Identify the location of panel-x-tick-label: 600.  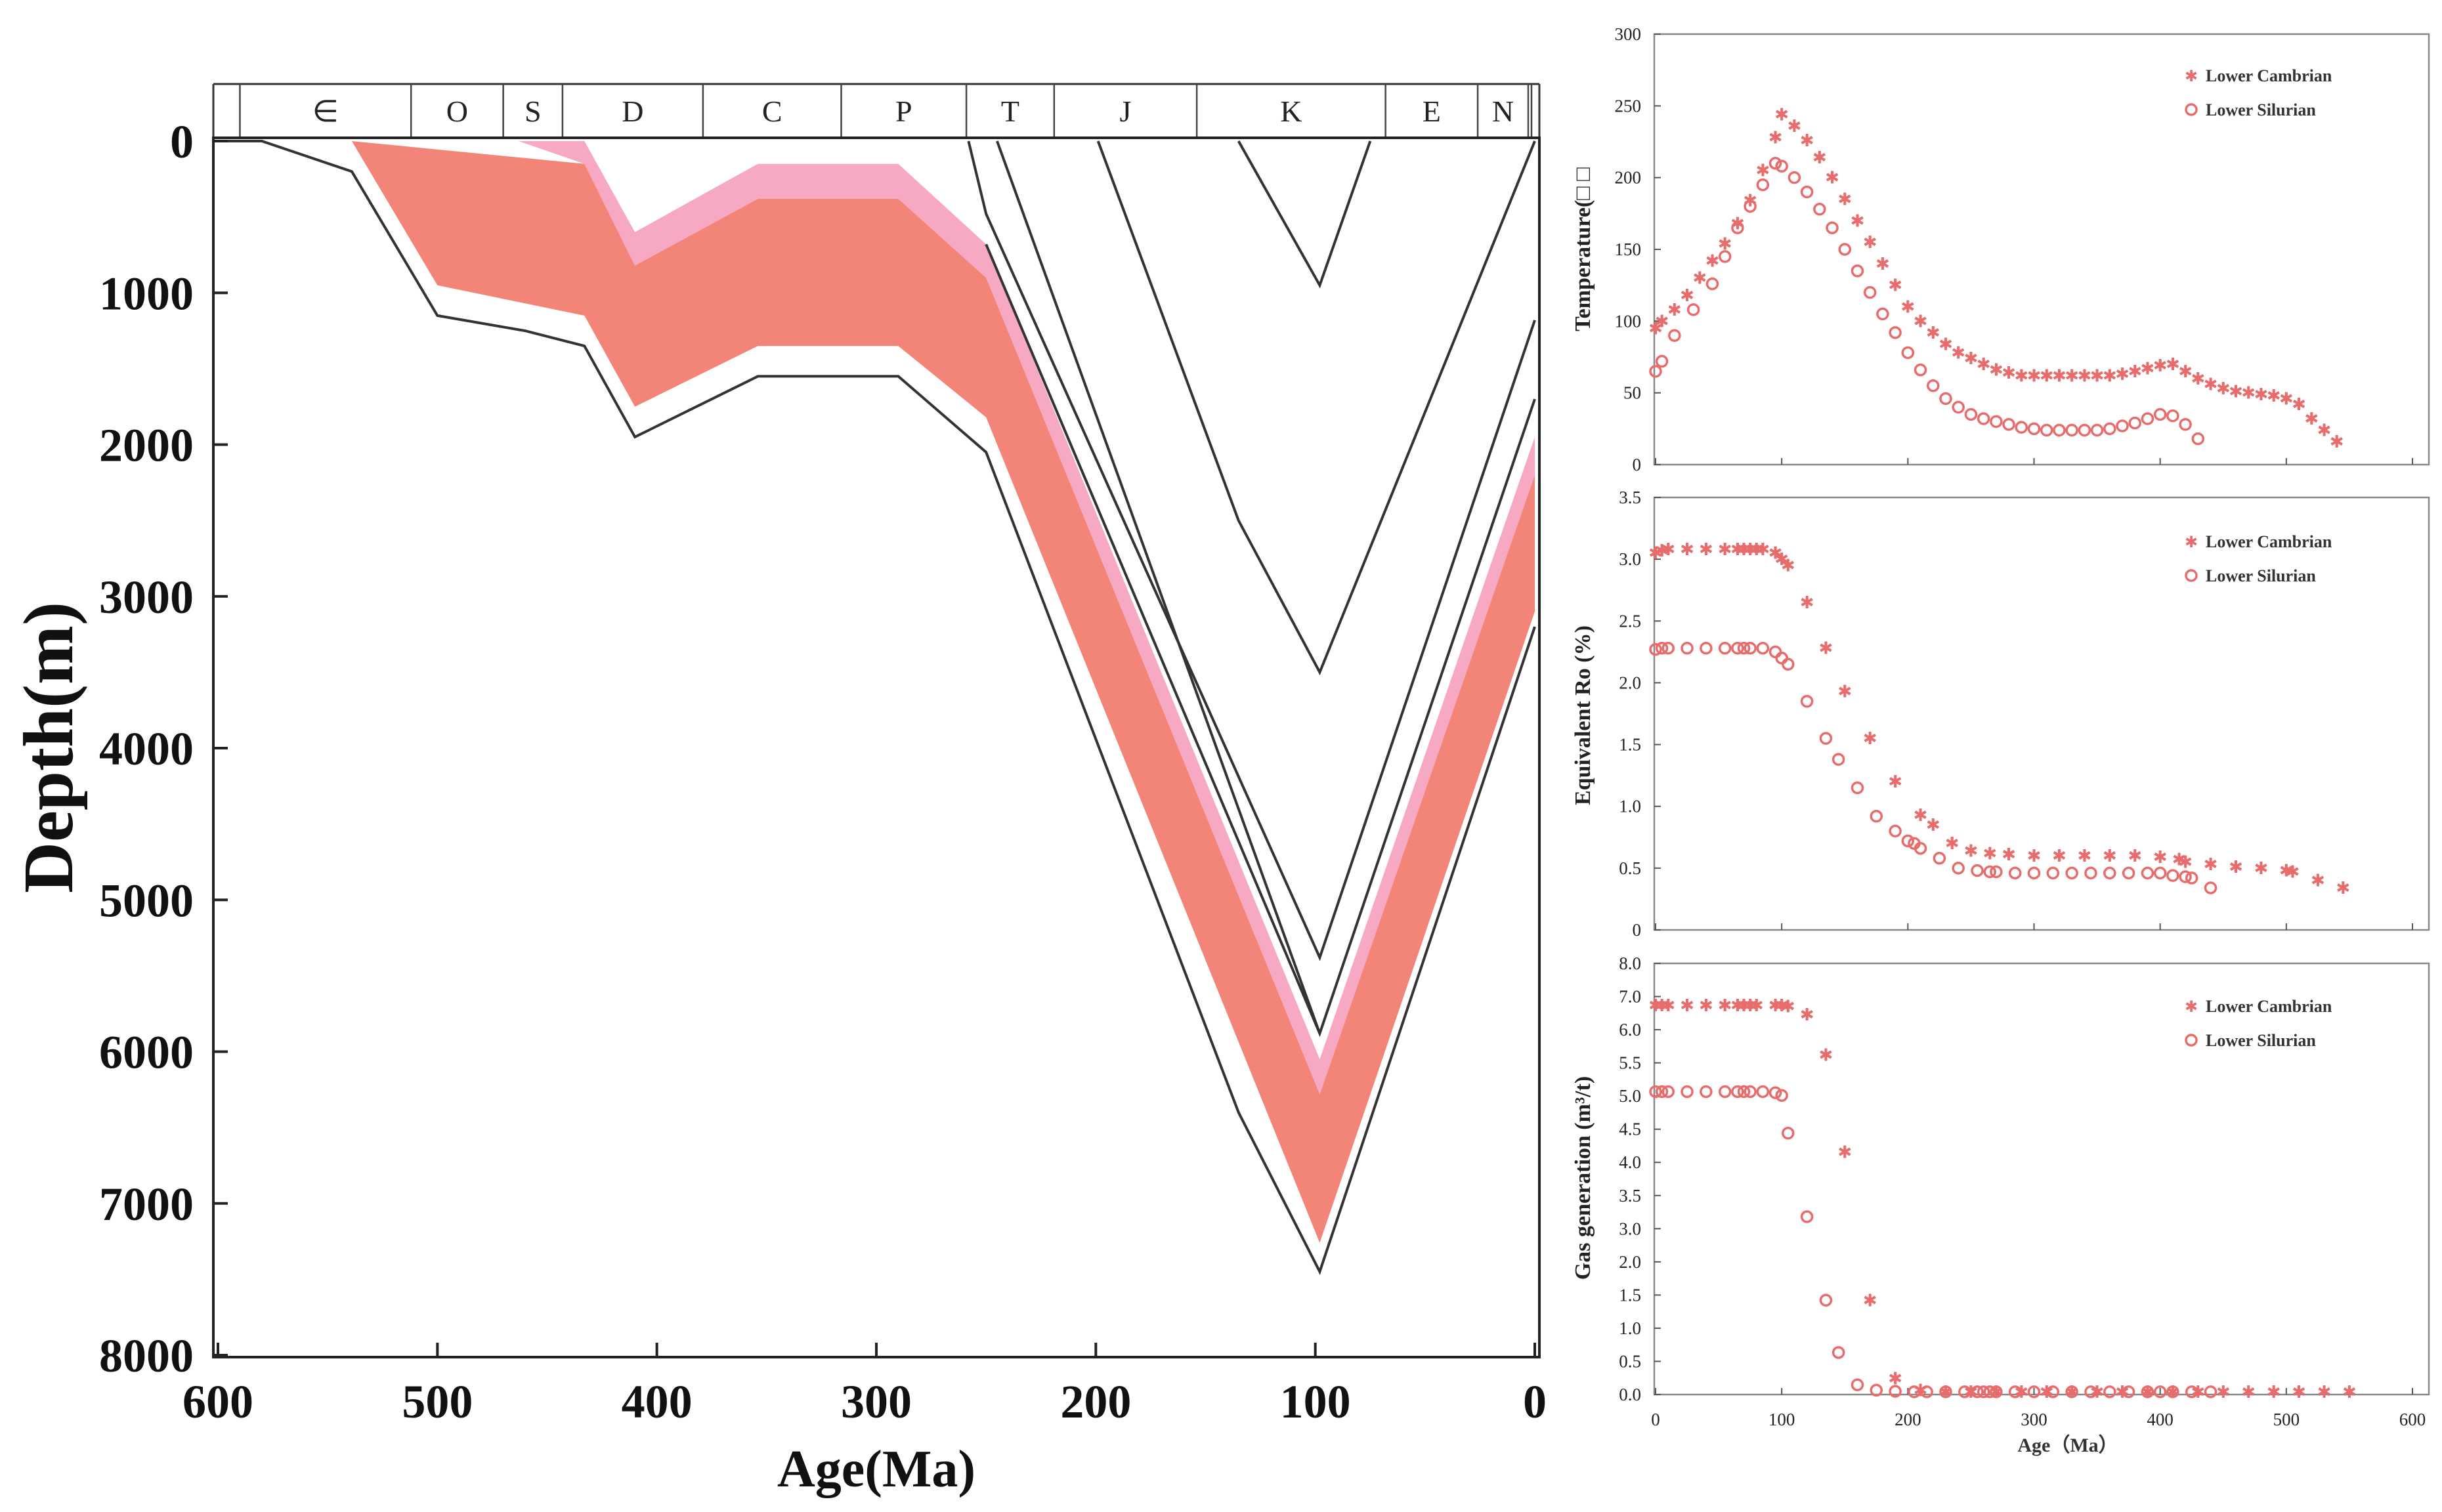
(2412, 1419).